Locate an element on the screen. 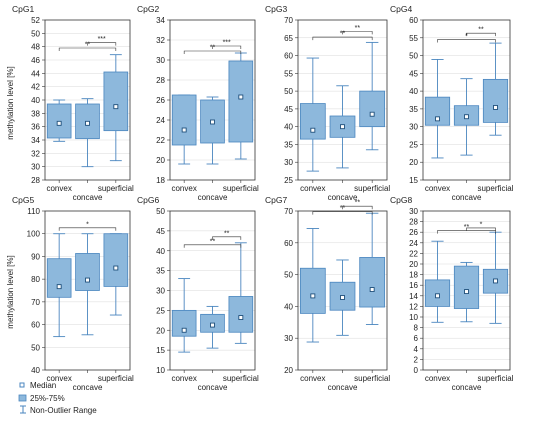 The height and width of the screenshot is (422, 550). legend: Median 25%-75% Non-Outlier Range is located at coordinates (57, 398).